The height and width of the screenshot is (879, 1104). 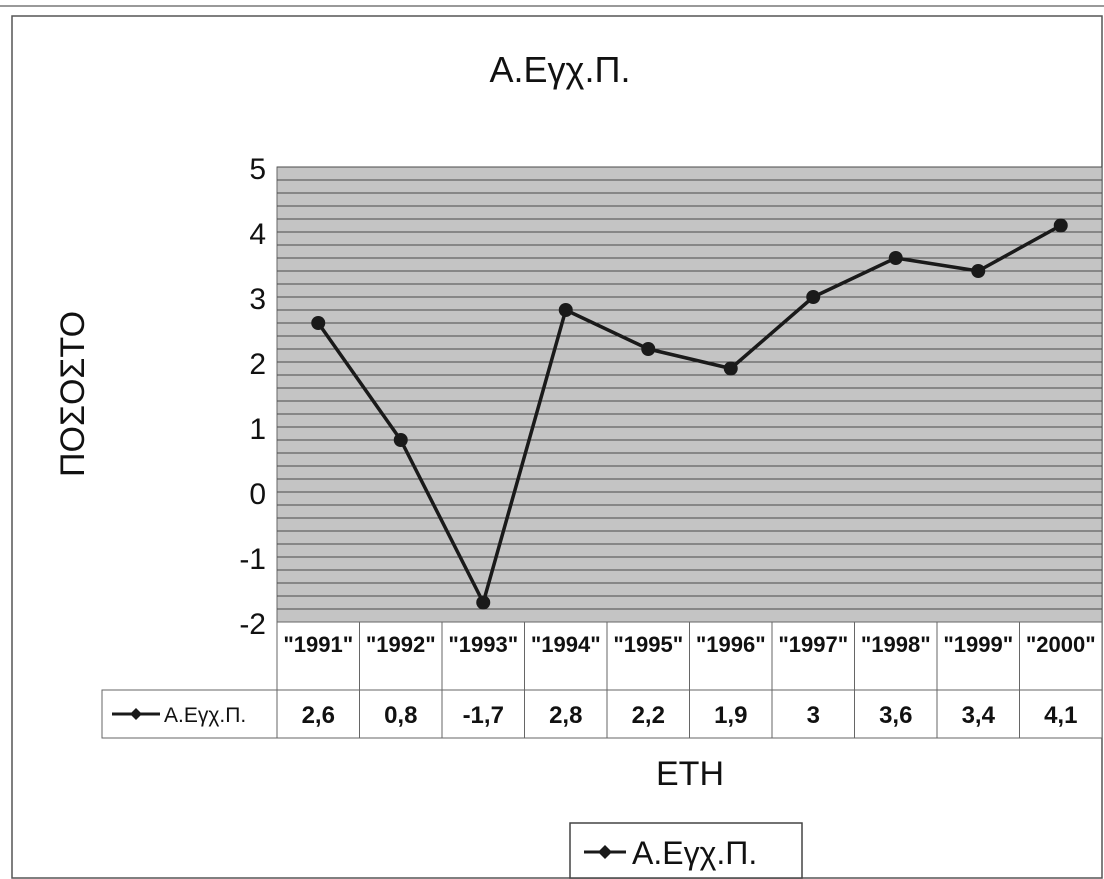 What do you see at coordinates (257, 429) in the screenshot?
I see `y-tick-label: 1` at bounding box center [257, 429].